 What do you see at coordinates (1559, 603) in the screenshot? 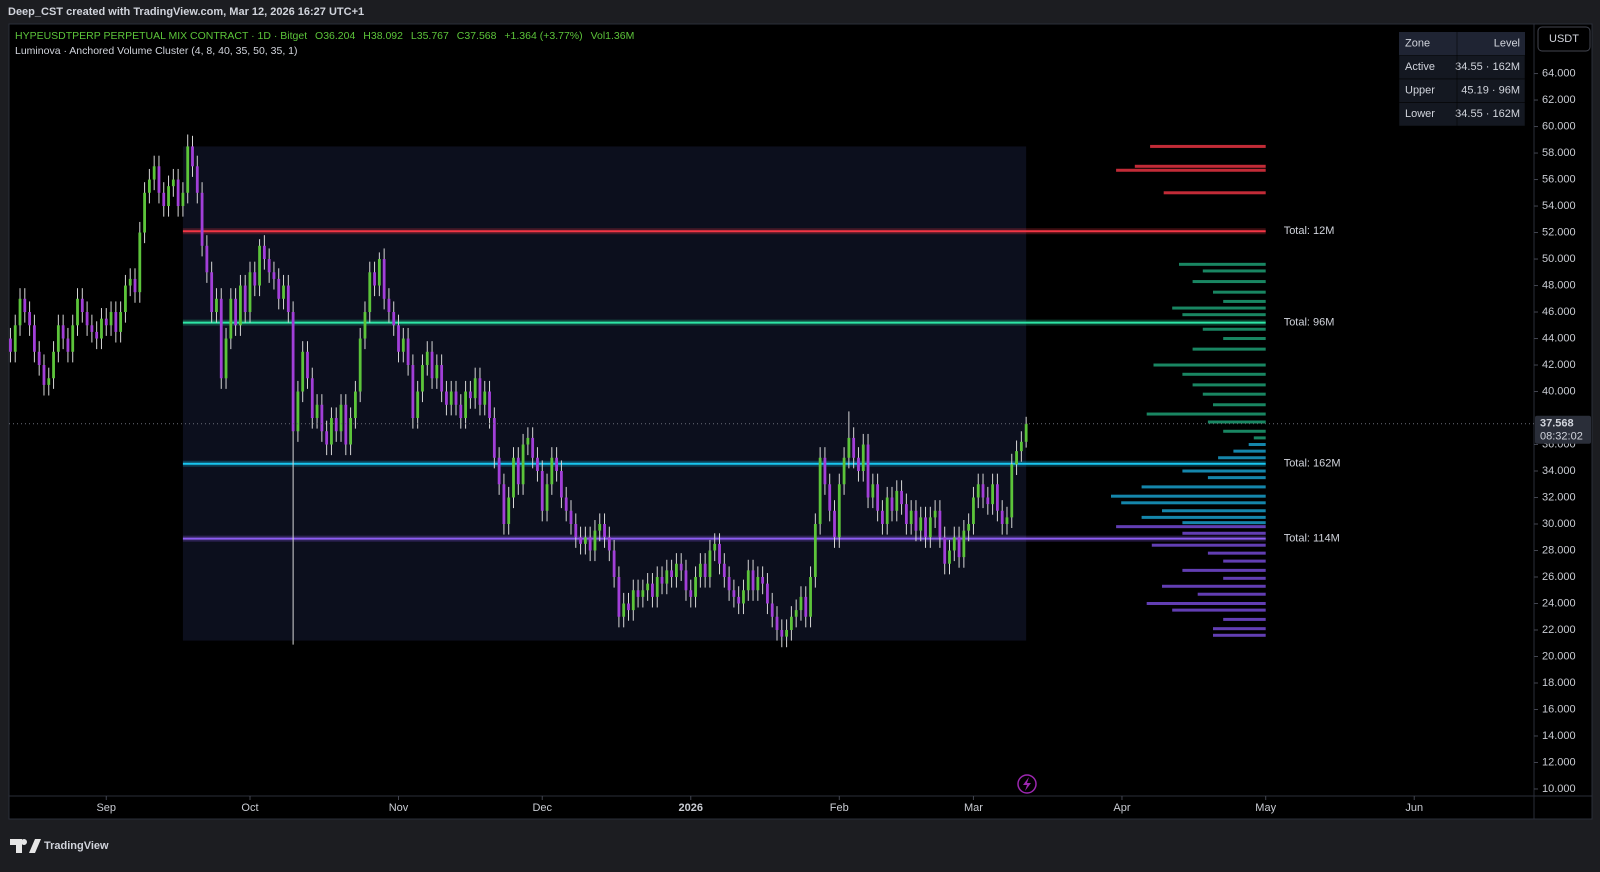
I see `y-tick-label: 24.000` at bounding box center [1559, 603].